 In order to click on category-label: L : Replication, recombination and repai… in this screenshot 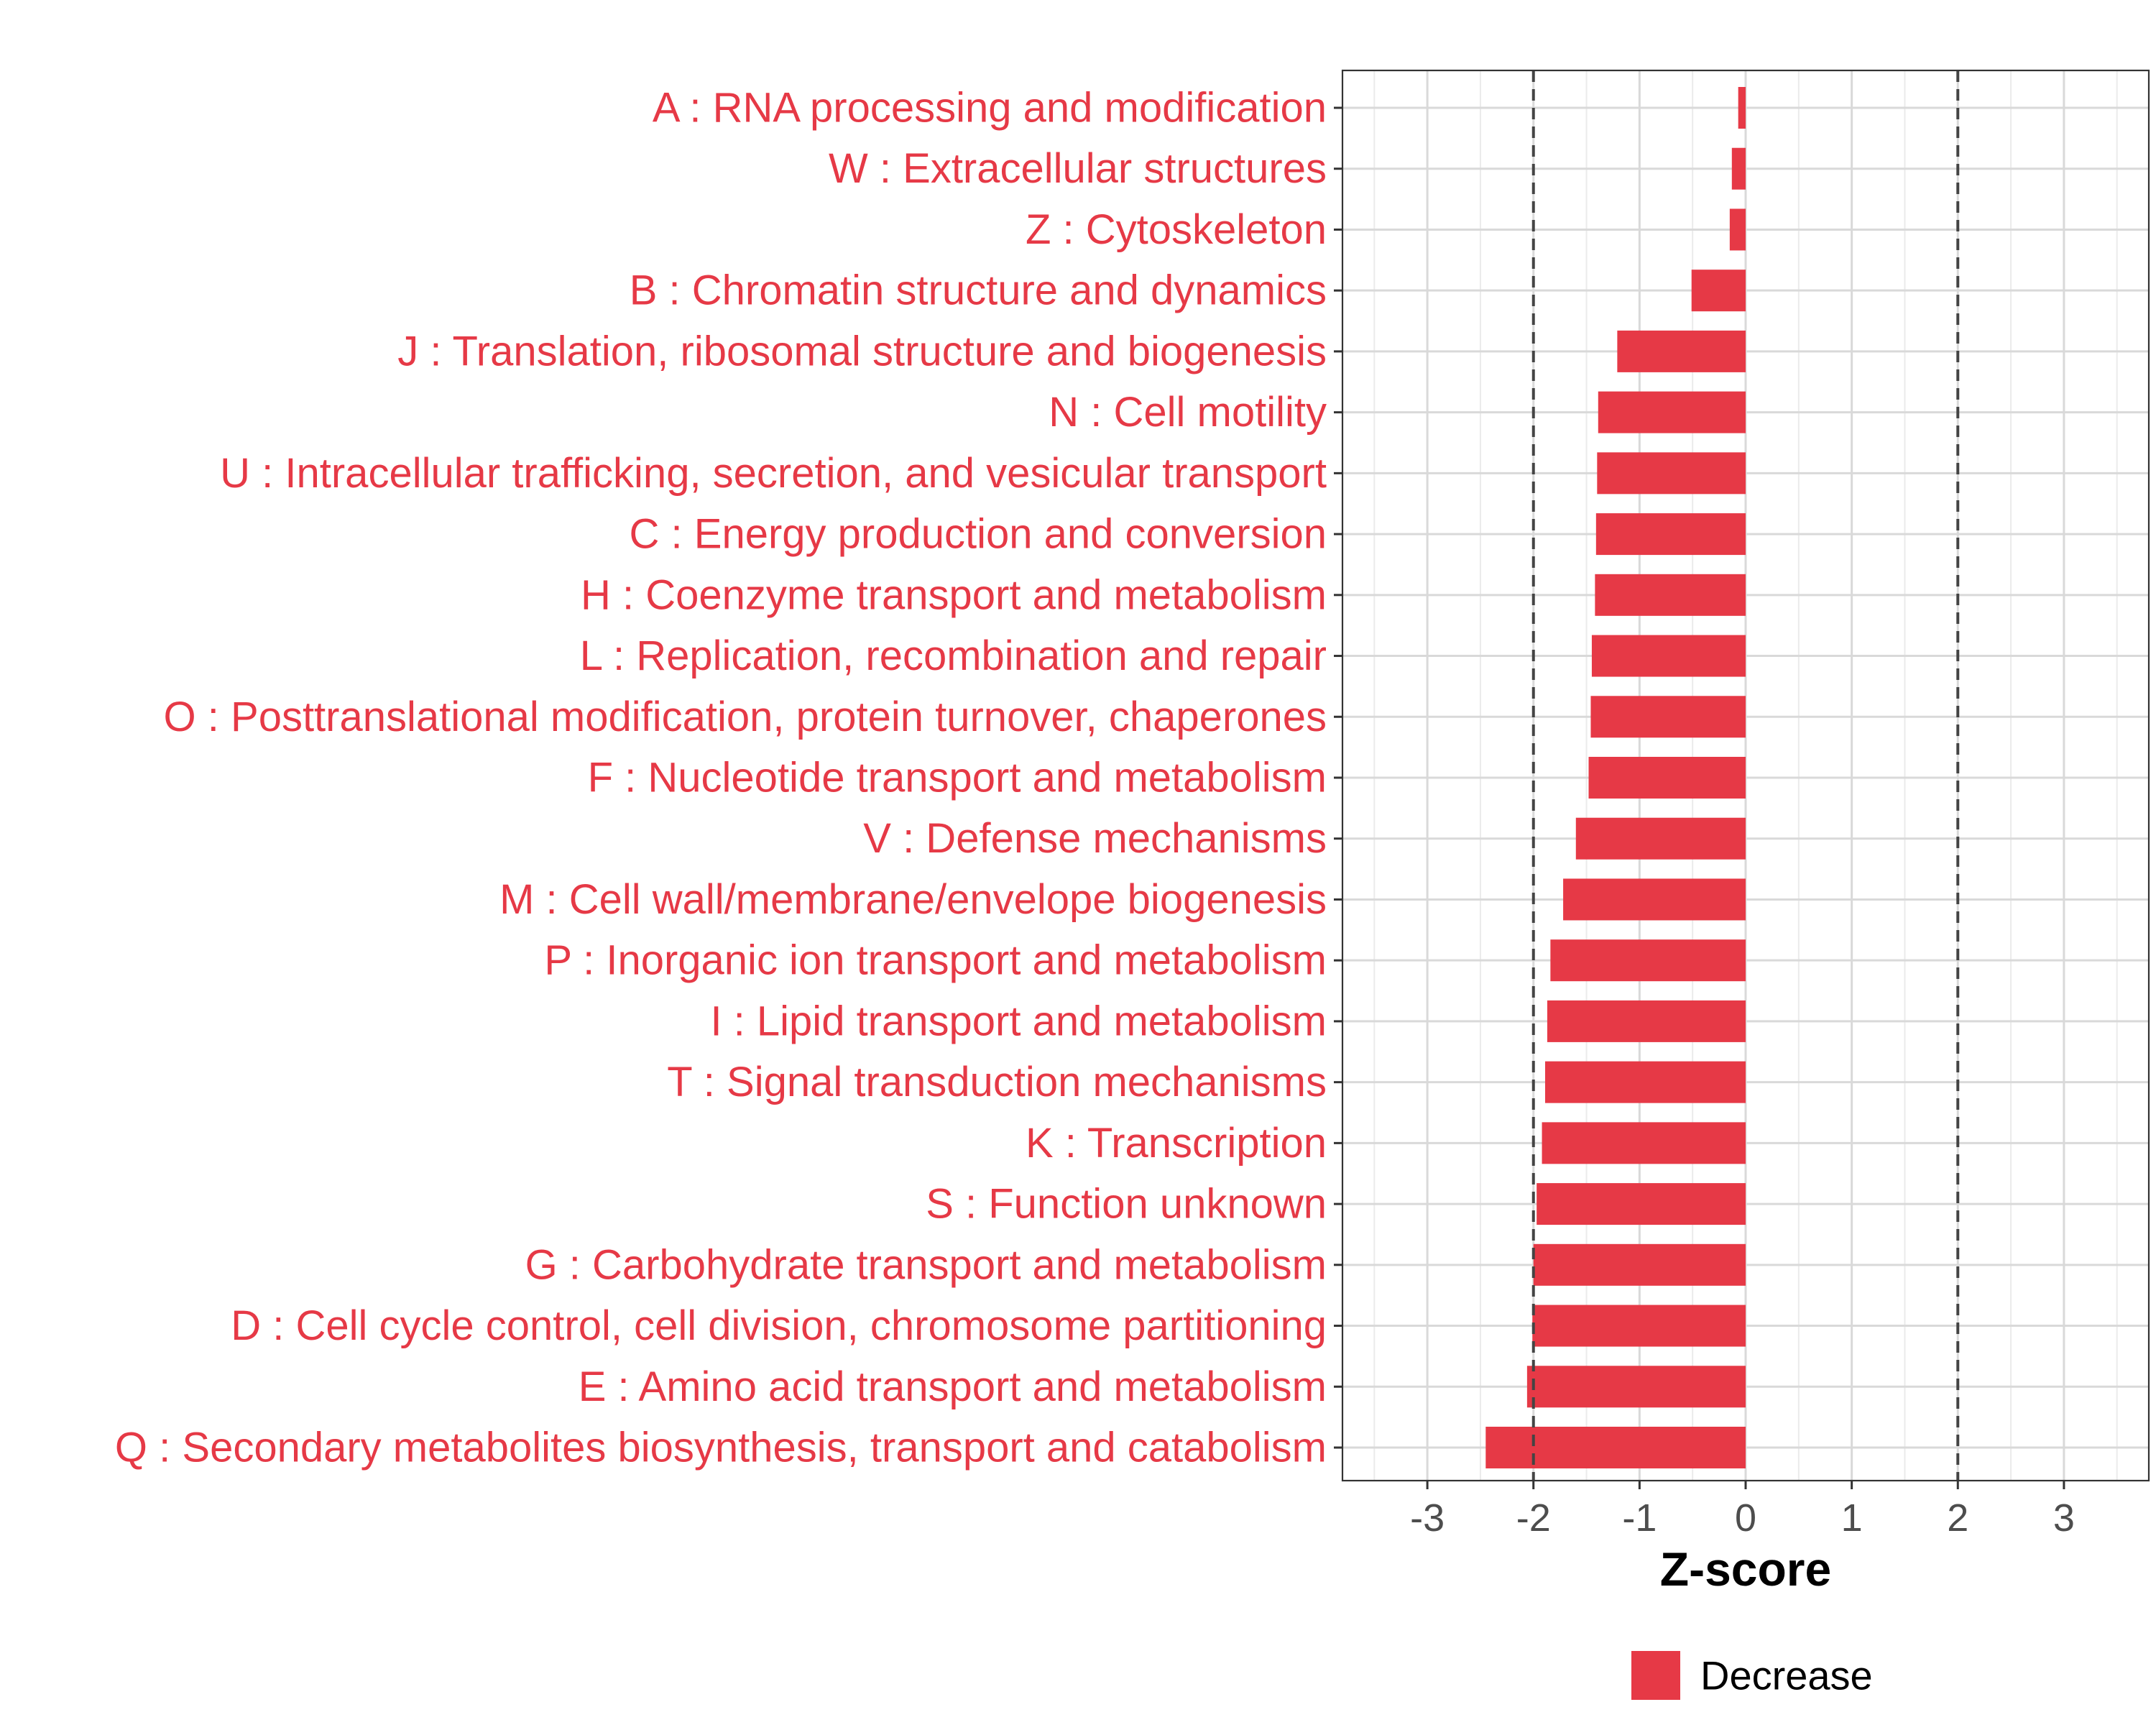, I will do `click(954, 655)`.